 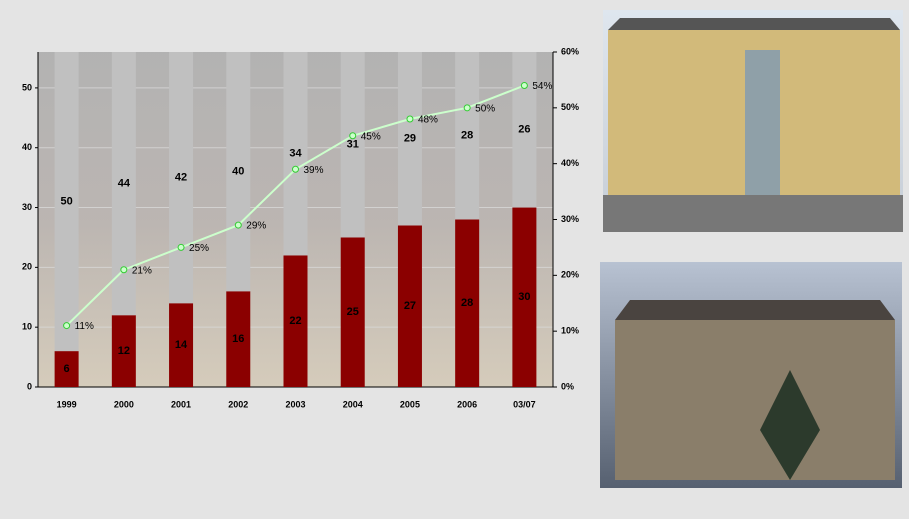 I want to click on line-label: 21%, so click(x=142, y=270).